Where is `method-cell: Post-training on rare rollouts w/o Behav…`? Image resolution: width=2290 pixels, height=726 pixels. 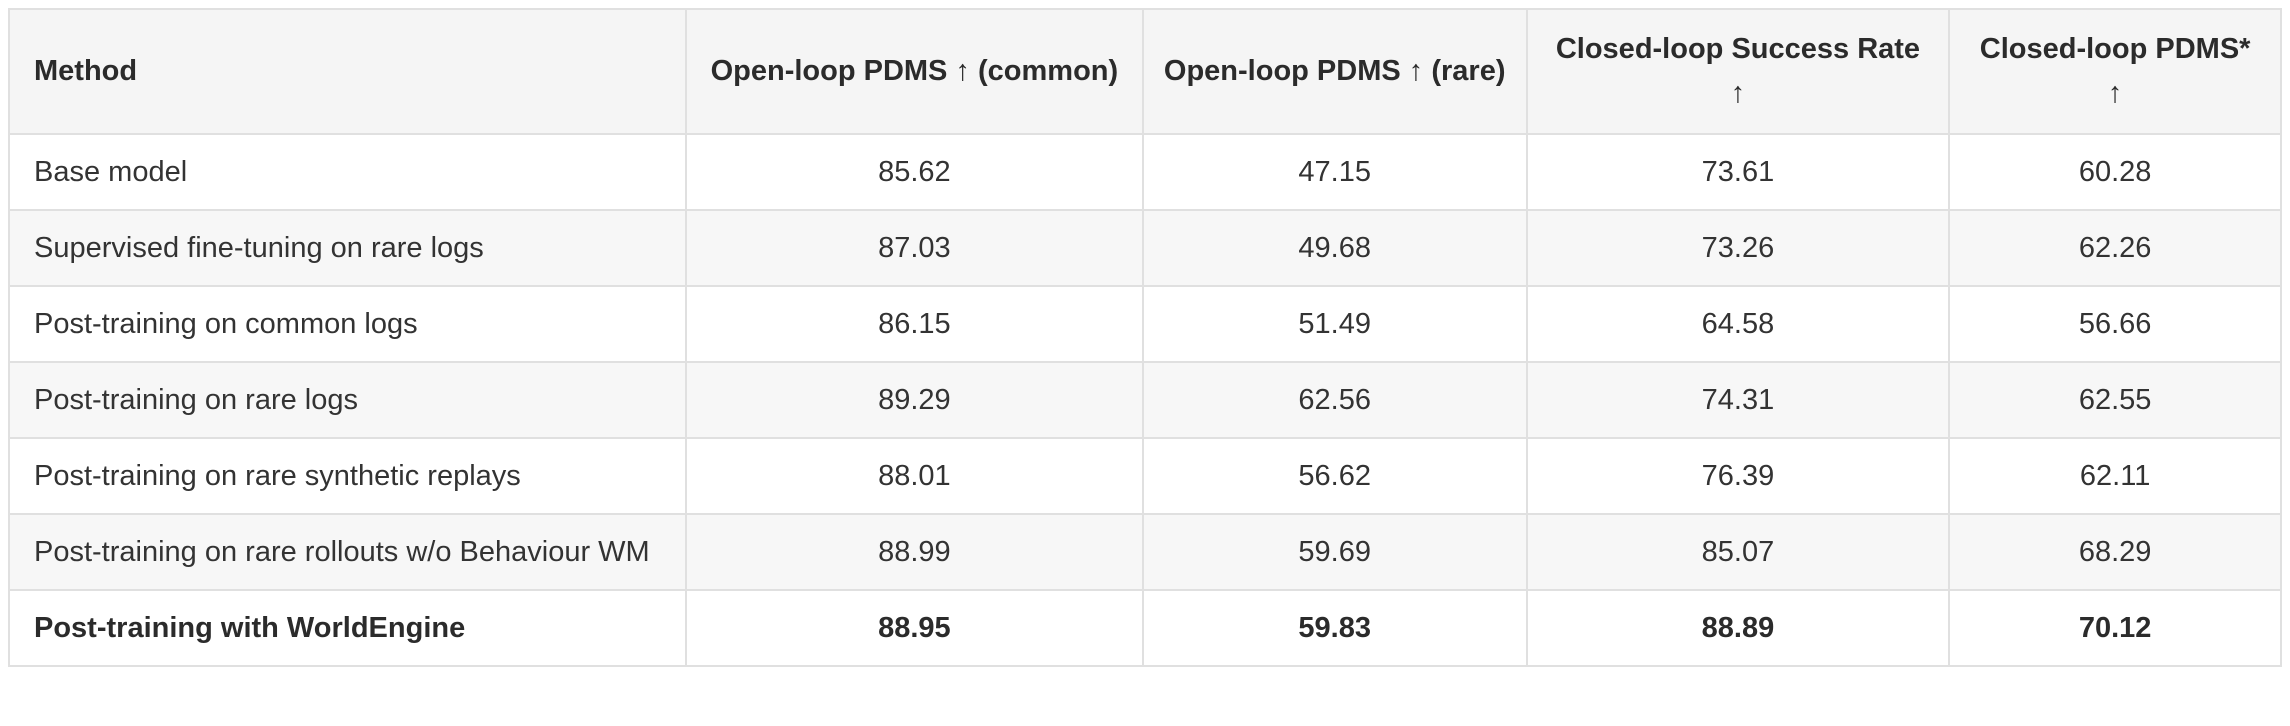
method-cell: Post-training on rare rollouts w/o Behav… is located at coordinates (347, 552).